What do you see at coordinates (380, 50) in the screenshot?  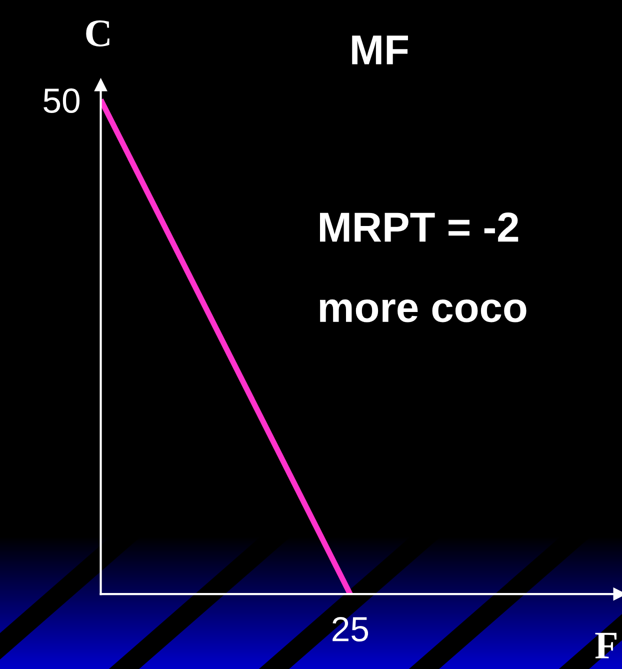 I see `chart-title: MF` at bounding box center [380, 50].